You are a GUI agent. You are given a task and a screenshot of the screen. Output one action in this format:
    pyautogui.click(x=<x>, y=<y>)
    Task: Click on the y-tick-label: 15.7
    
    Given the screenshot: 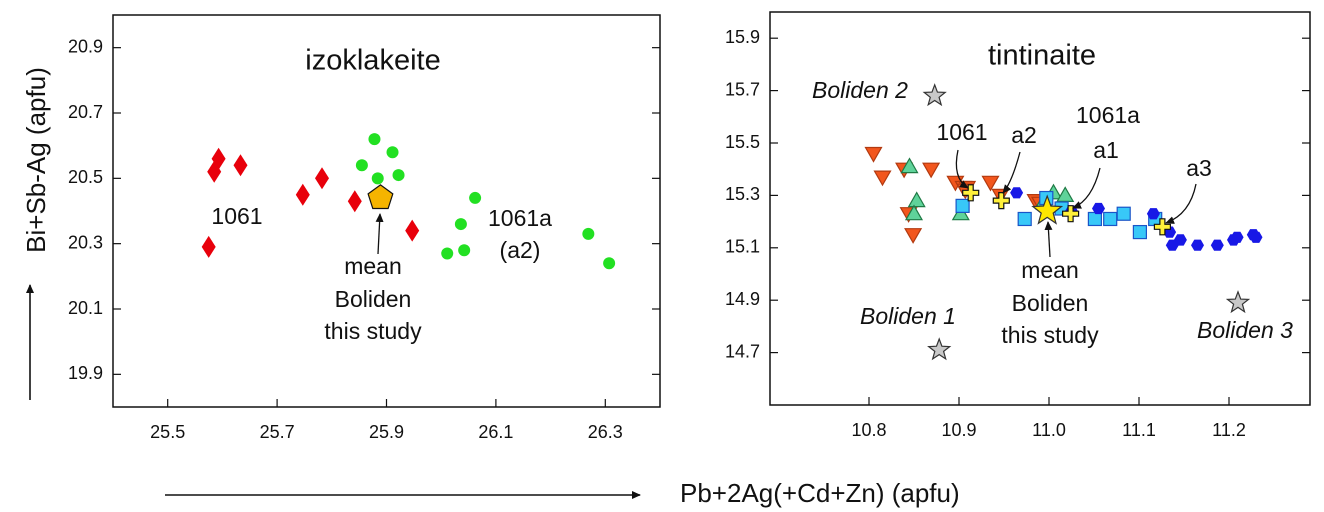 What is the action you would take?
    pyautogui.click(x=742, y=89)
    